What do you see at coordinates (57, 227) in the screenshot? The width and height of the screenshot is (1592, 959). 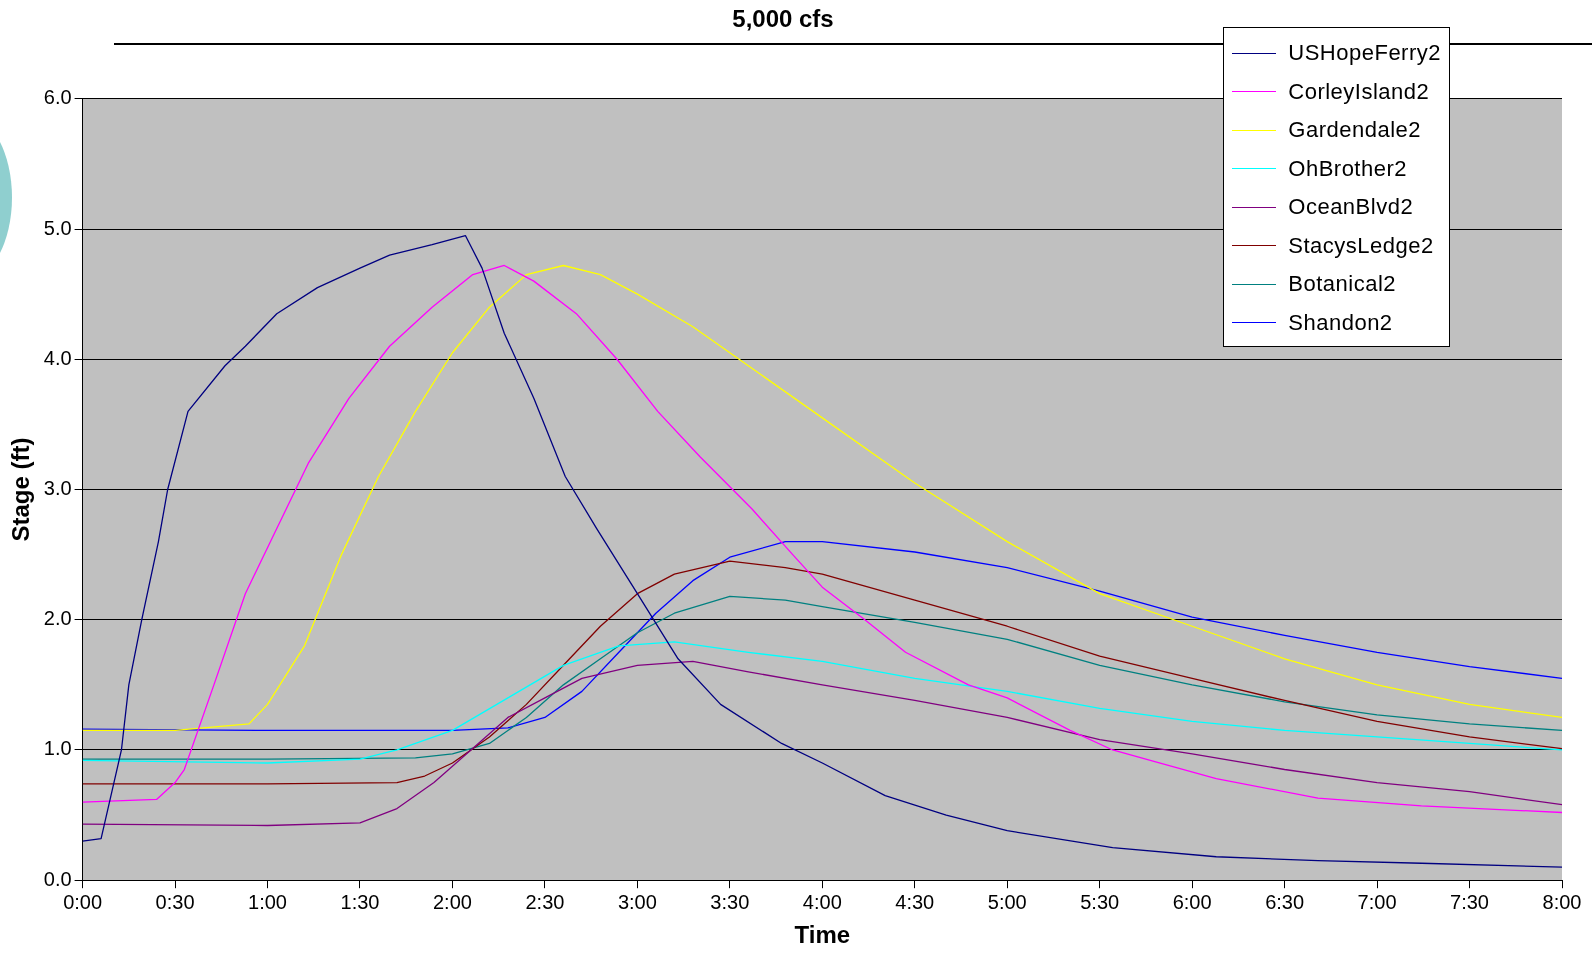 I see `y-tick-label: 5.0` at bounding box center [57, 227].